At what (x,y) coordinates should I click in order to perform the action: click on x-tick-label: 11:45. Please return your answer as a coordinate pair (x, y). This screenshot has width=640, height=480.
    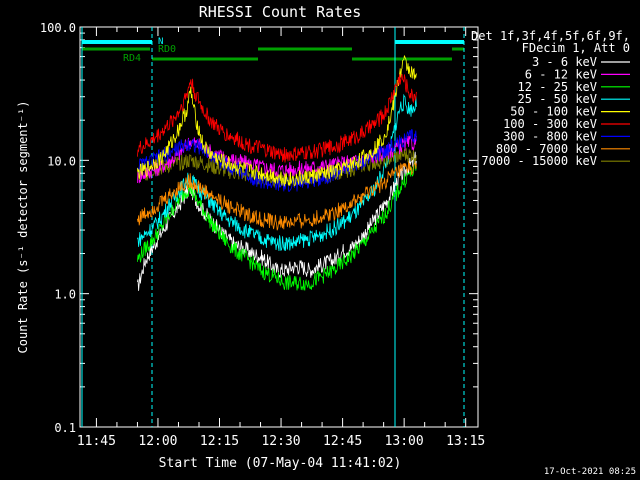
    Looking at the image, I should click on (96, 441).